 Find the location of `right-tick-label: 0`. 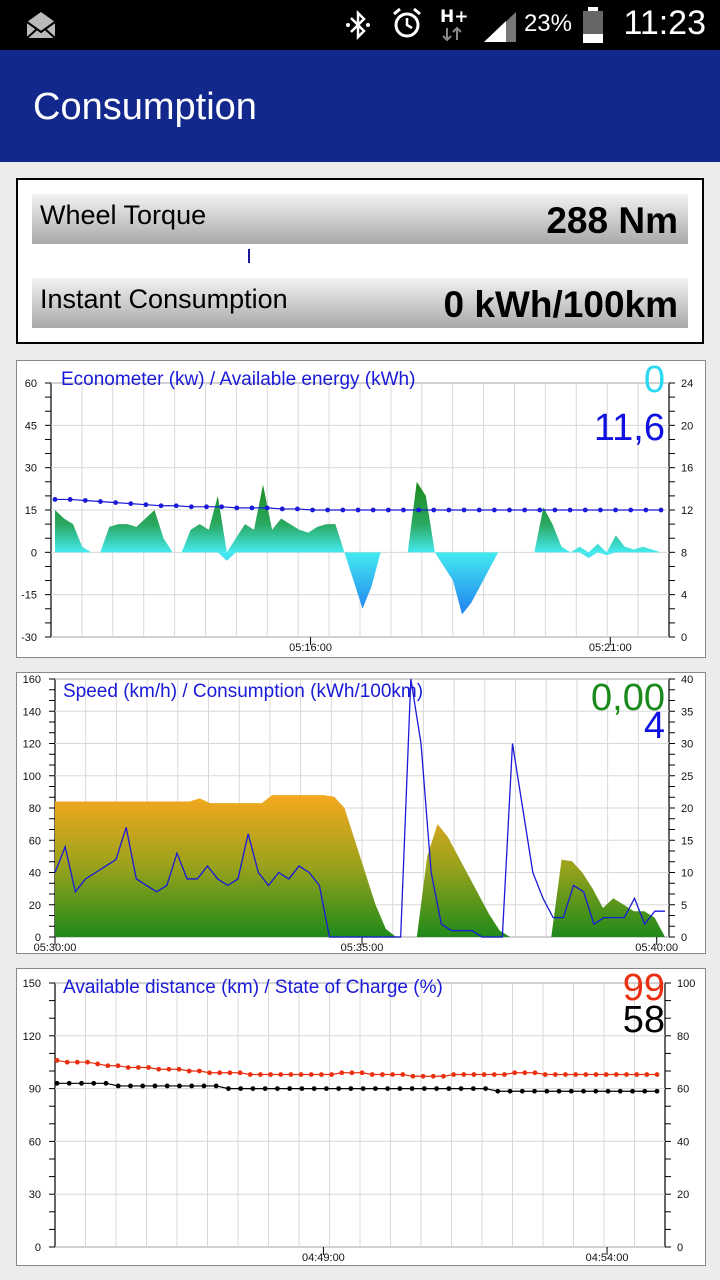

right-tick-label: 0 is located at coordinates (684, 938).